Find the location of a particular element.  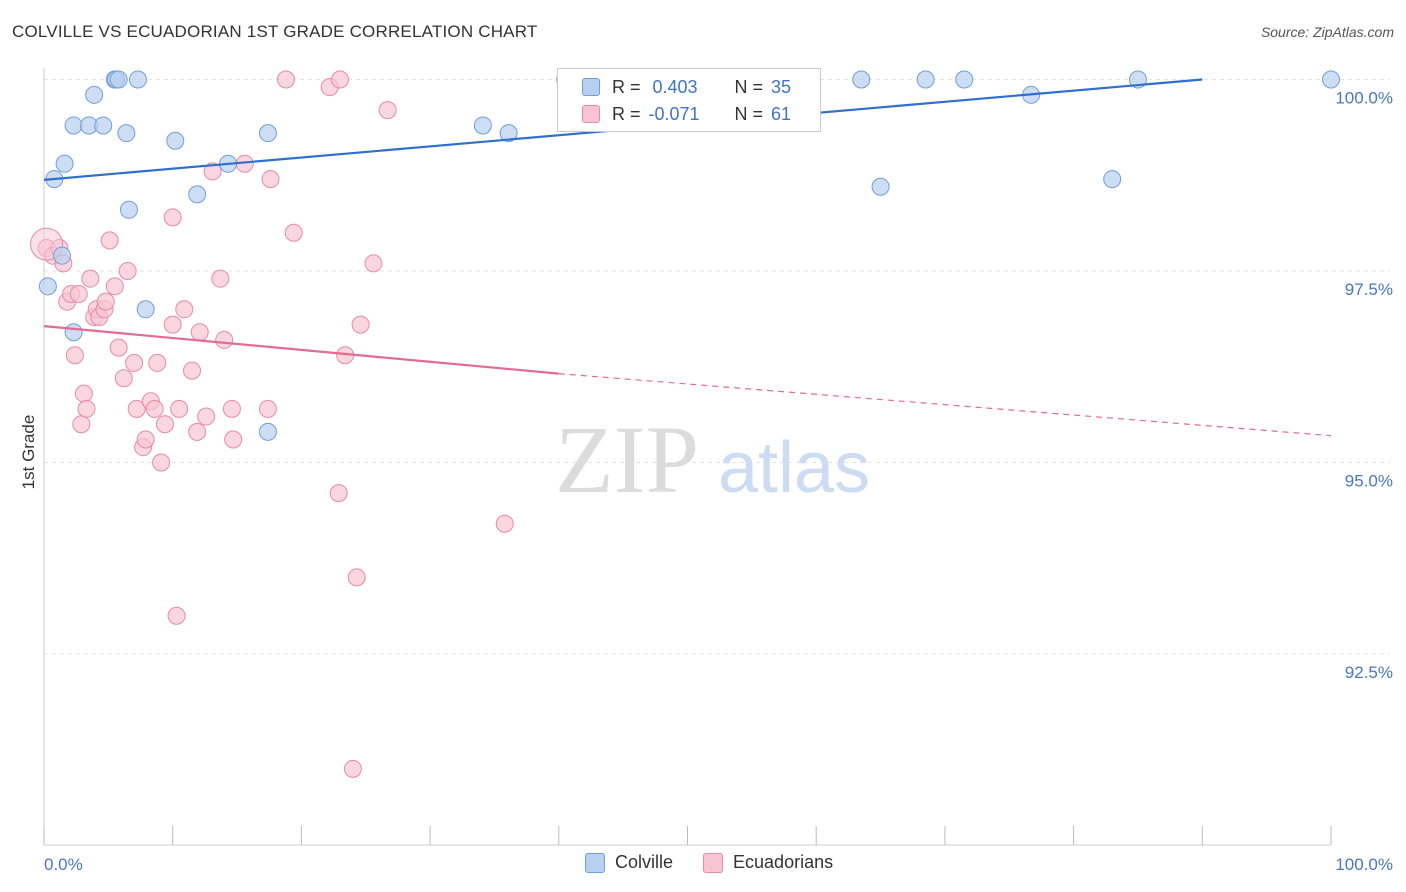

ecuadorians-trend-line is located at coordinates (301, 350).